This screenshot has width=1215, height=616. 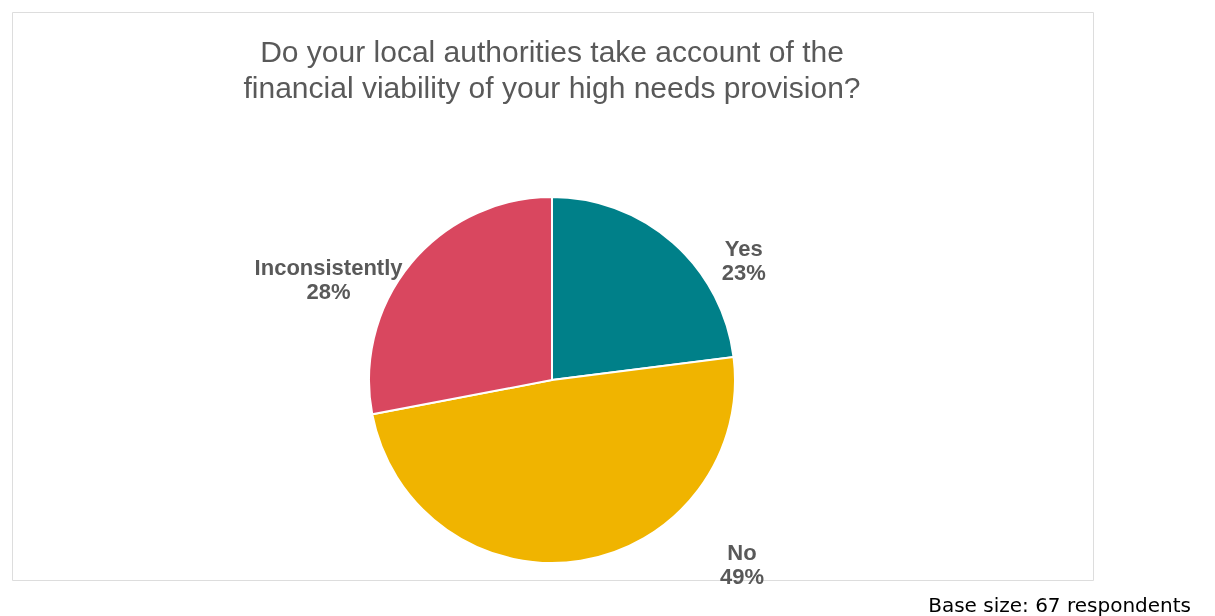 What do you see at coordinates (742, 552) in the screenshot?
I see `slice-label: No` at bounding box center [742, 552].